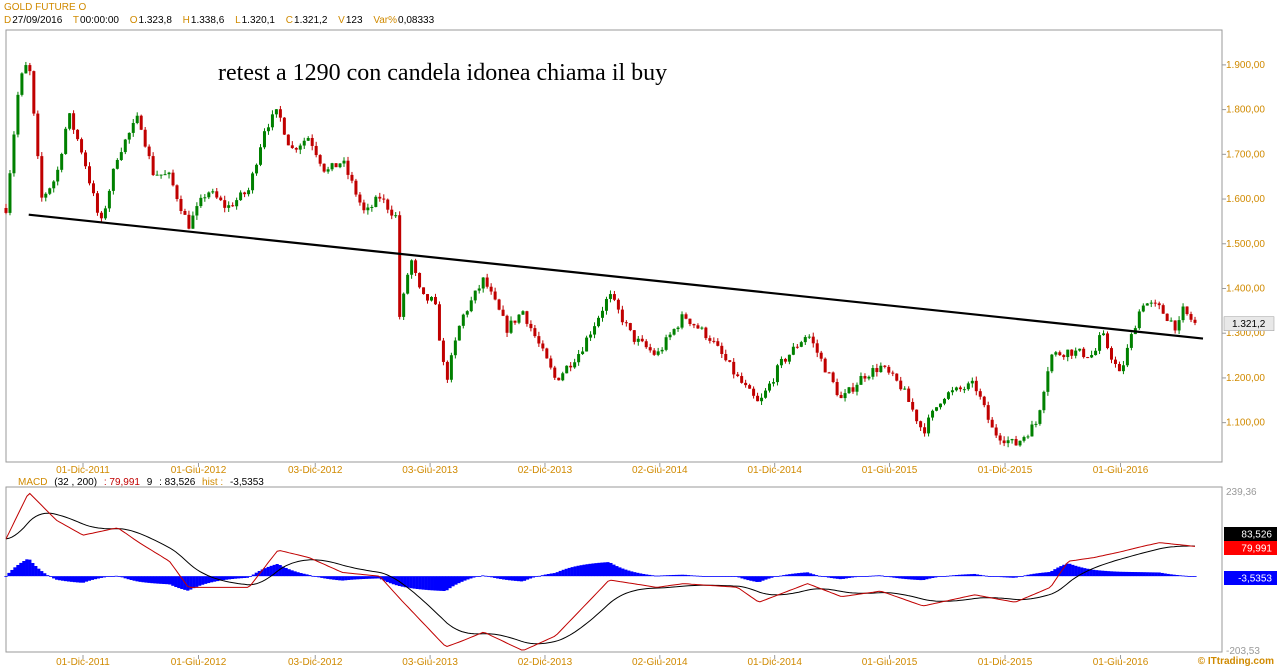 Image resolution: width=1278 pixels, height=668 pixels. I want to click on macd-value-badges: 83,526 79,991 -3,5353, so click(1250, 556).